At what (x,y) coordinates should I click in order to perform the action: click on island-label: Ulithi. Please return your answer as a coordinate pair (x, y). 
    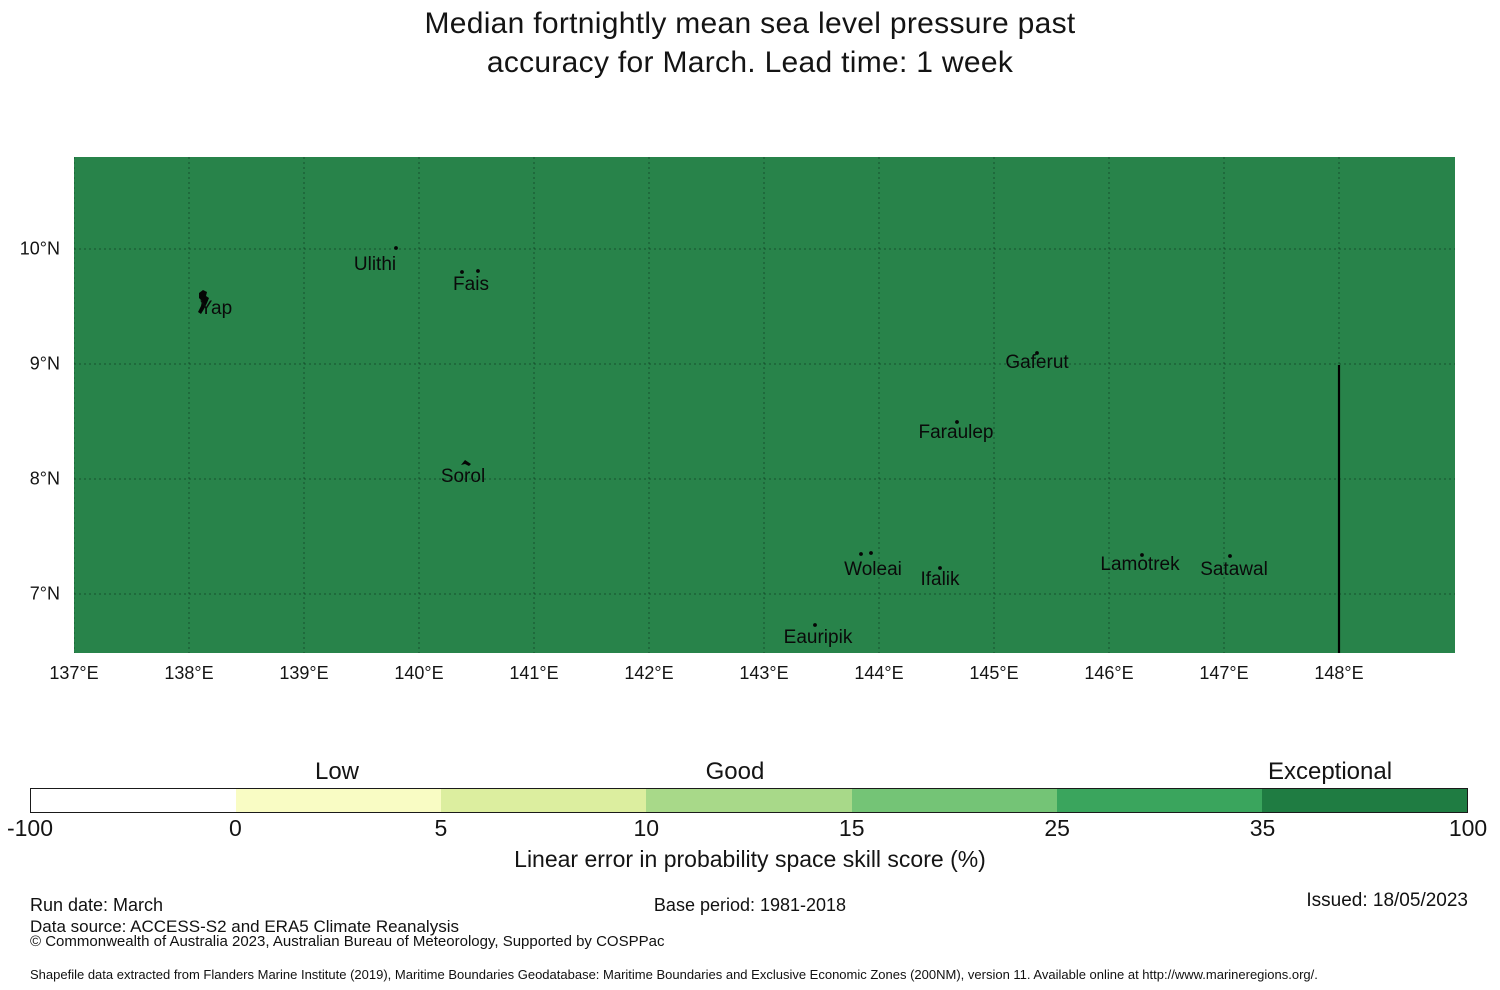
    Looking at the image, I should click on (375, 264).